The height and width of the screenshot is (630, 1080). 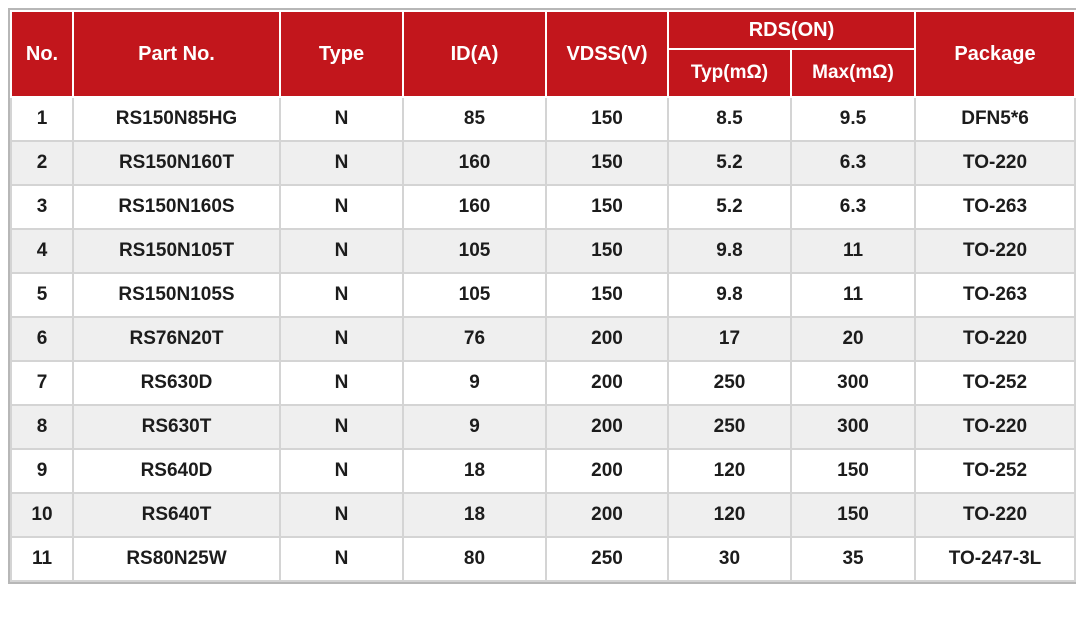 What do you see at coordinates (791, 30) in the screenshot?
I see `header-cell-rds-on: RDS(ON)` at bounding box center [791, 30].